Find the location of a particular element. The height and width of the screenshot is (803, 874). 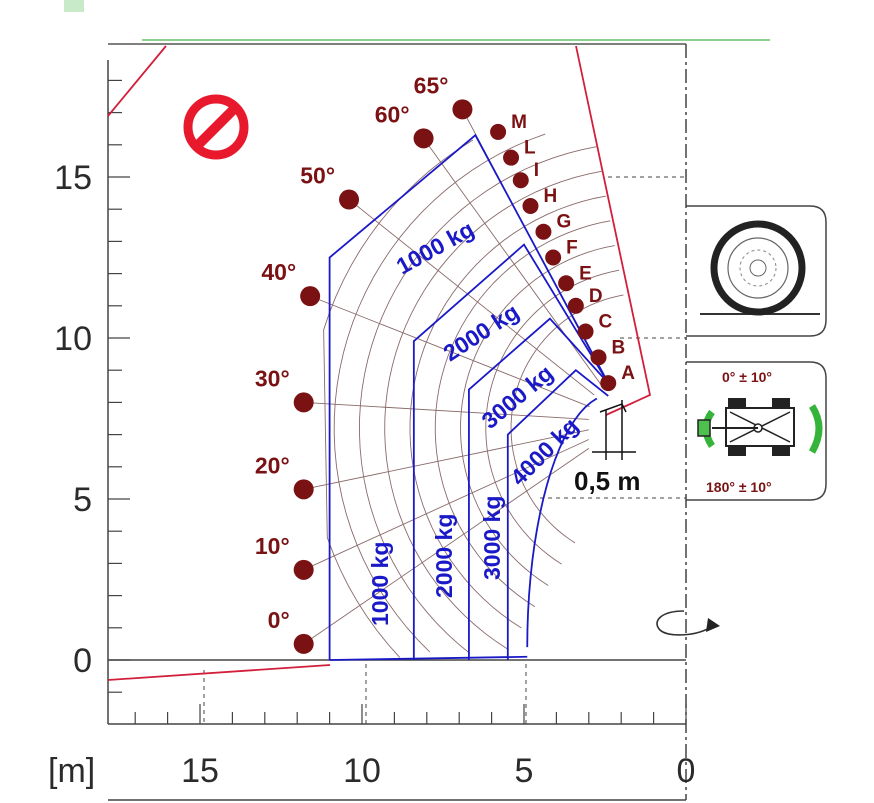

position-label: B is located at coordinates (619, 347).